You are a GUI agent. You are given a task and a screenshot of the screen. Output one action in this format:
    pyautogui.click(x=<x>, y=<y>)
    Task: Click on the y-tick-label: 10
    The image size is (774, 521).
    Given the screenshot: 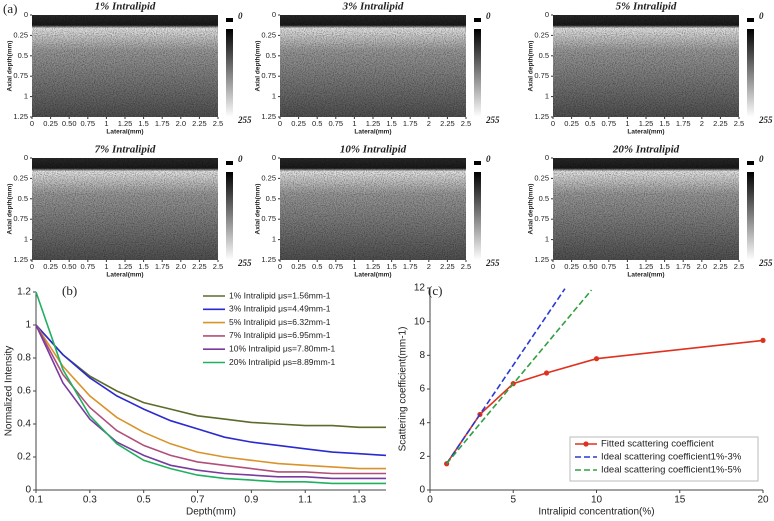 What is the action you would take?
    pyautogui.click(x=420, y=321)
    